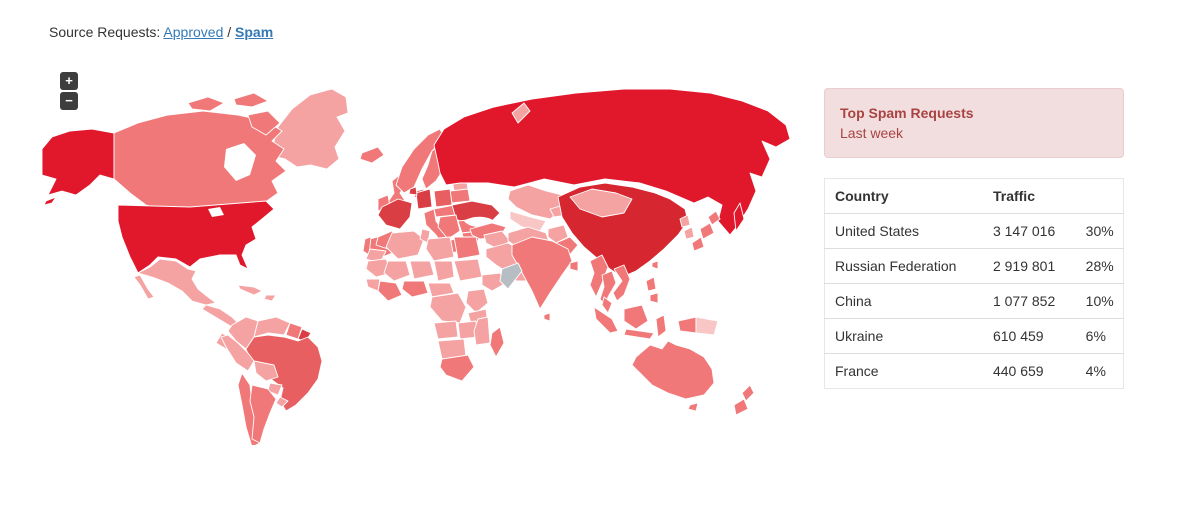 The image size is (1177, 509). What do you see at coordinates (372, 155) in the screenshot?
I see `region-iceland` at bounding box center [372, 155].